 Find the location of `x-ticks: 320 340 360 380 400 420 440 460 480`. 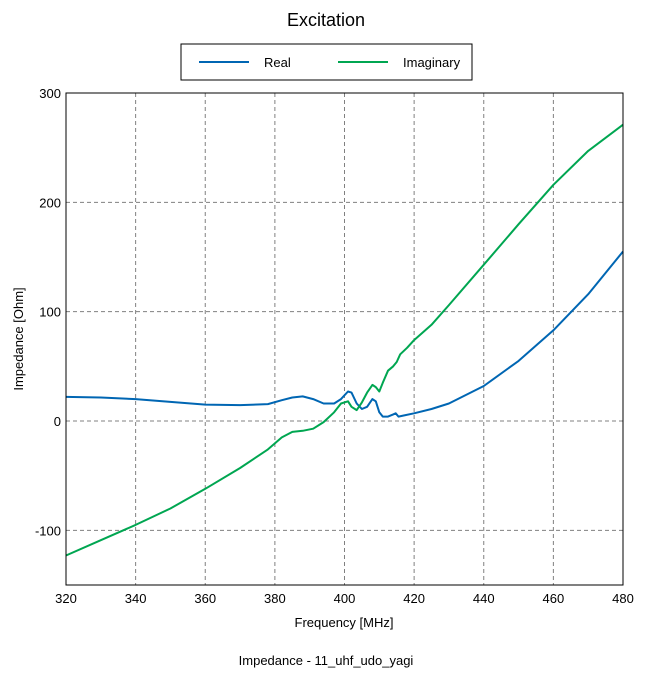

x-ticks: 320 340 360 380 400 420 440 460 480 is located at coordinates (344, 598).